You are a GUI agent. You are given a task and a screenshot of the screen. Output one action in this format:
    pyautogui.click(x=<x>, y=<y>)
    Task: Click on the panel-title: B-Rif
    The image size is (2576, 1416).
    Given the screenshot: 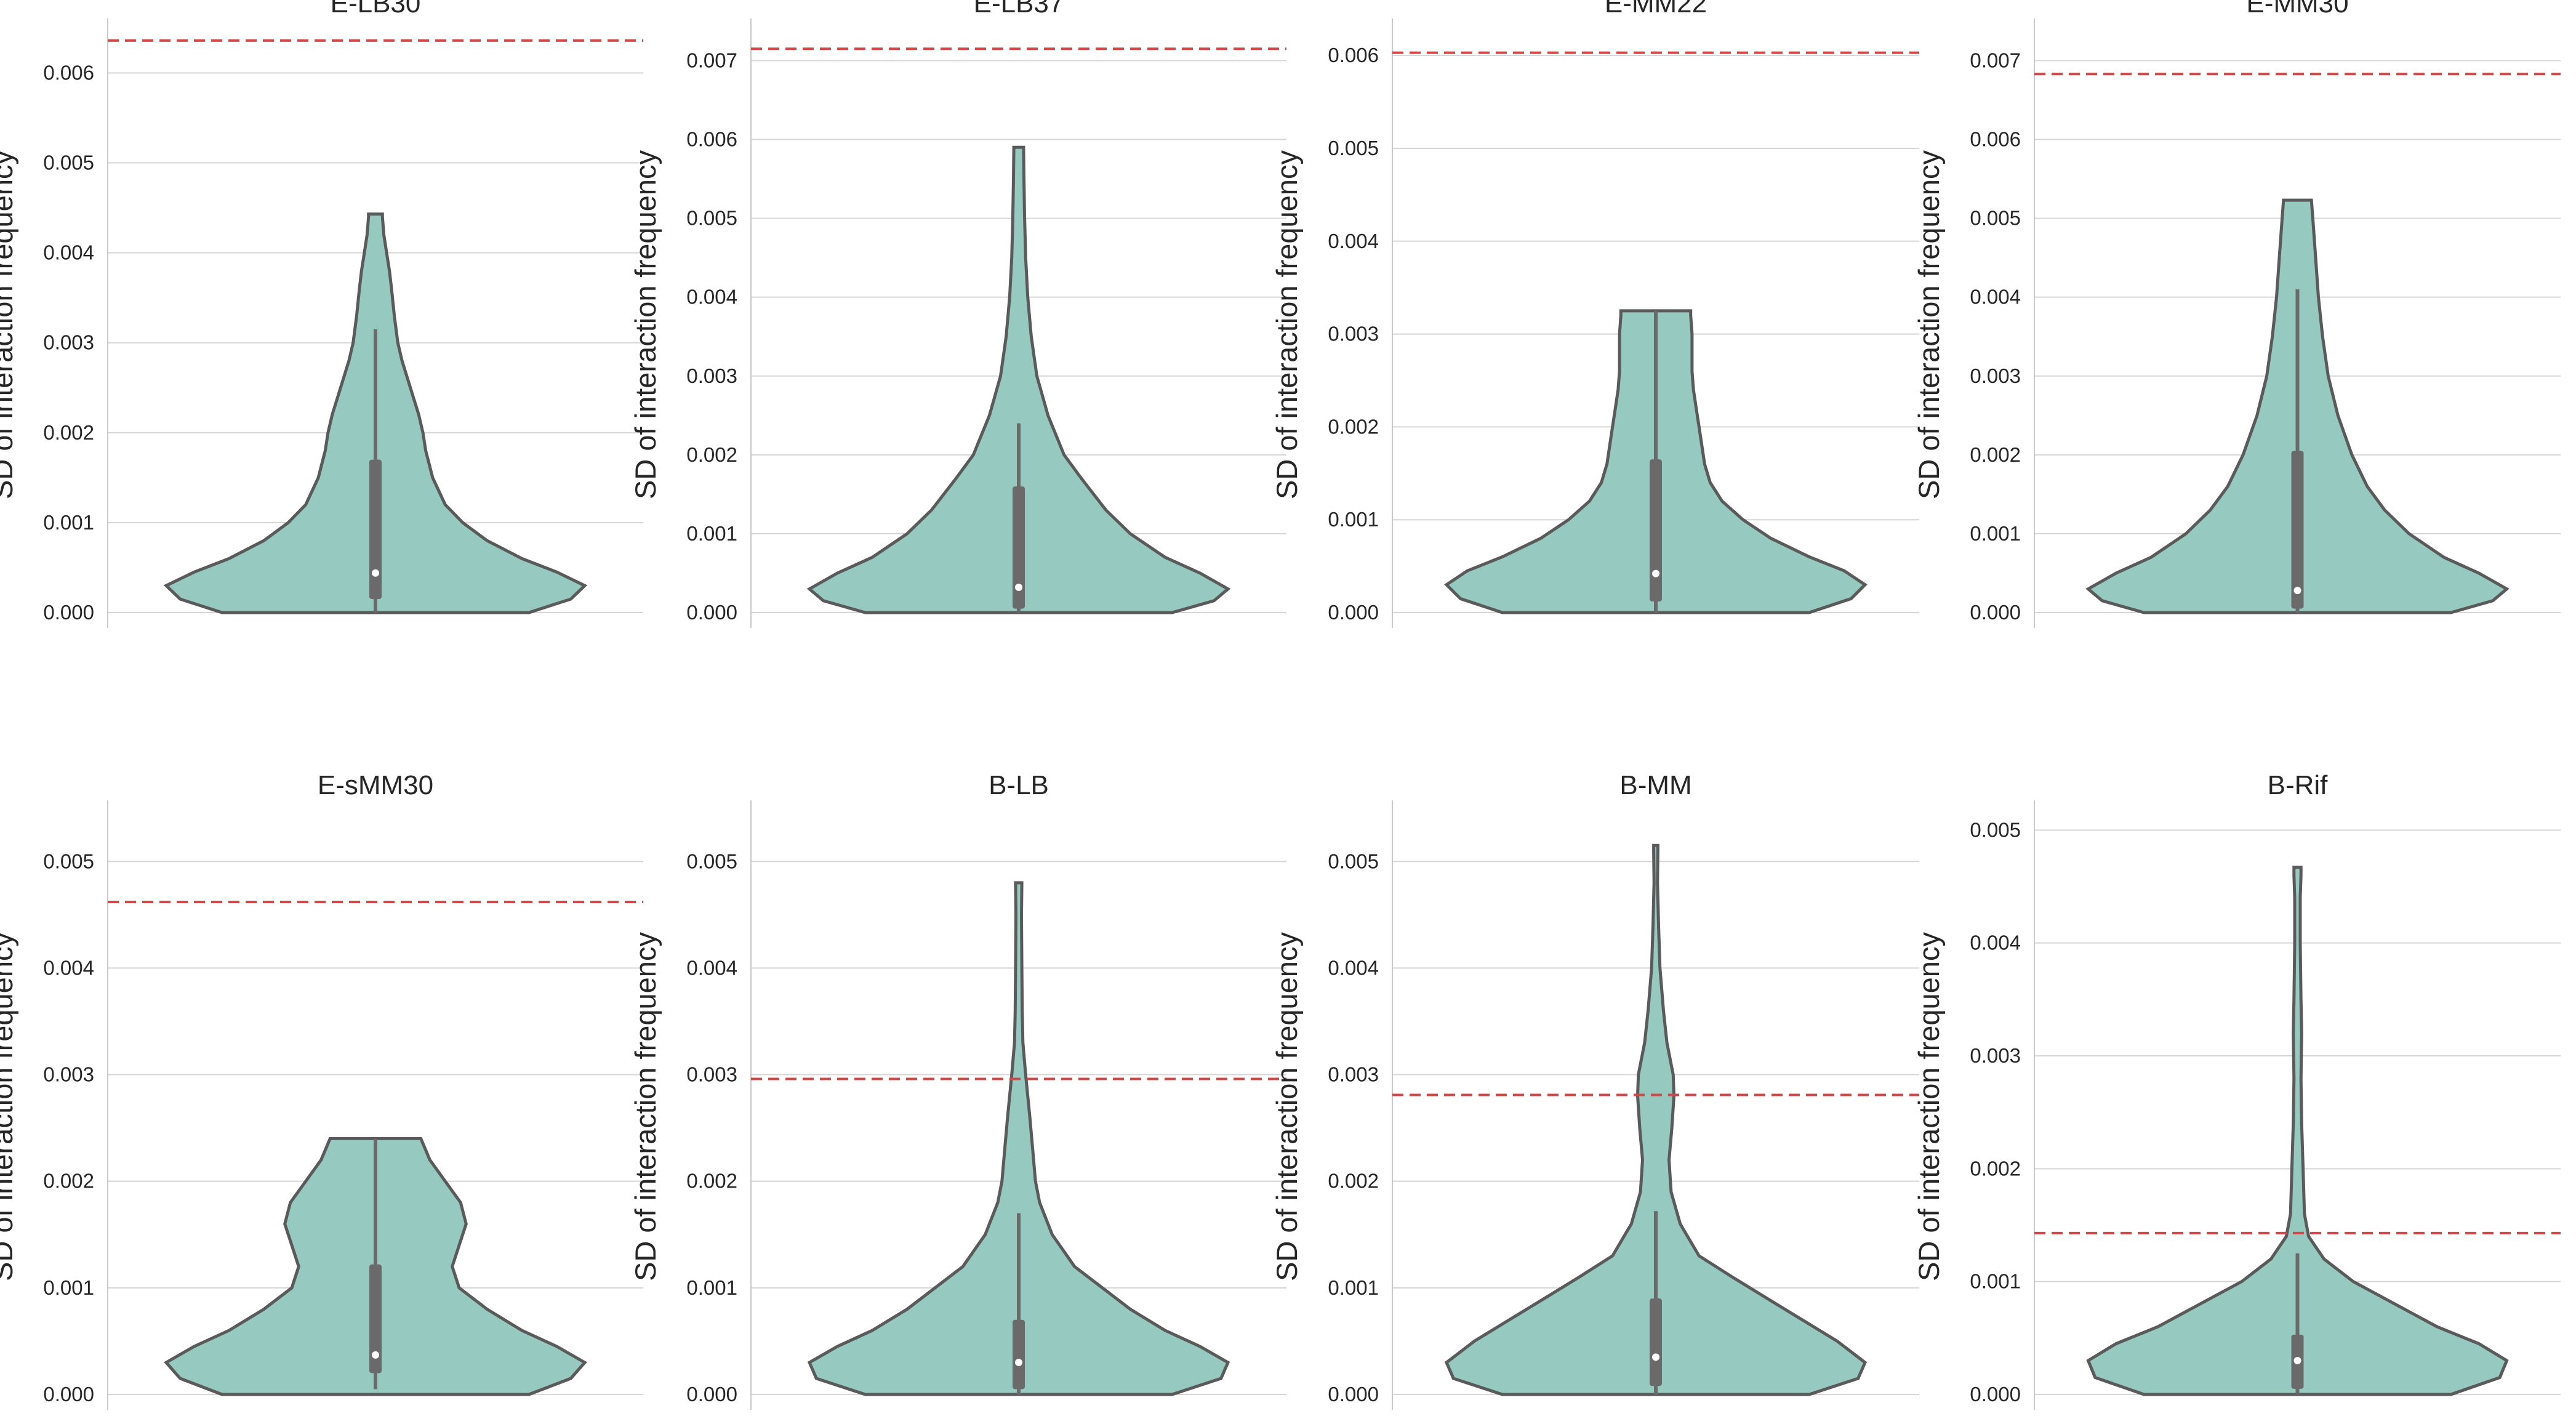 What is the action you would take?
    pyautogui.click(x=2298, y=785)
    